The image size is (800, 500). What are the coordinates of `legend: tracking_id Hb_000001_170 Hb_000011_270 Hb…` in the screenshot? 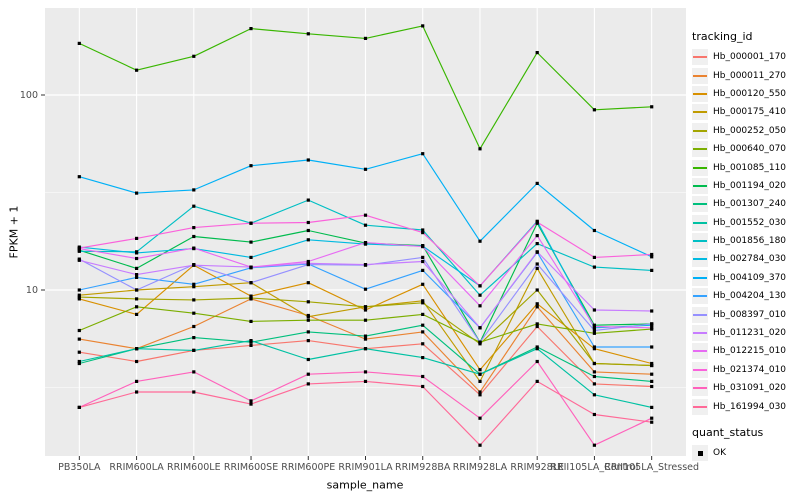 It's located at (746, 246).